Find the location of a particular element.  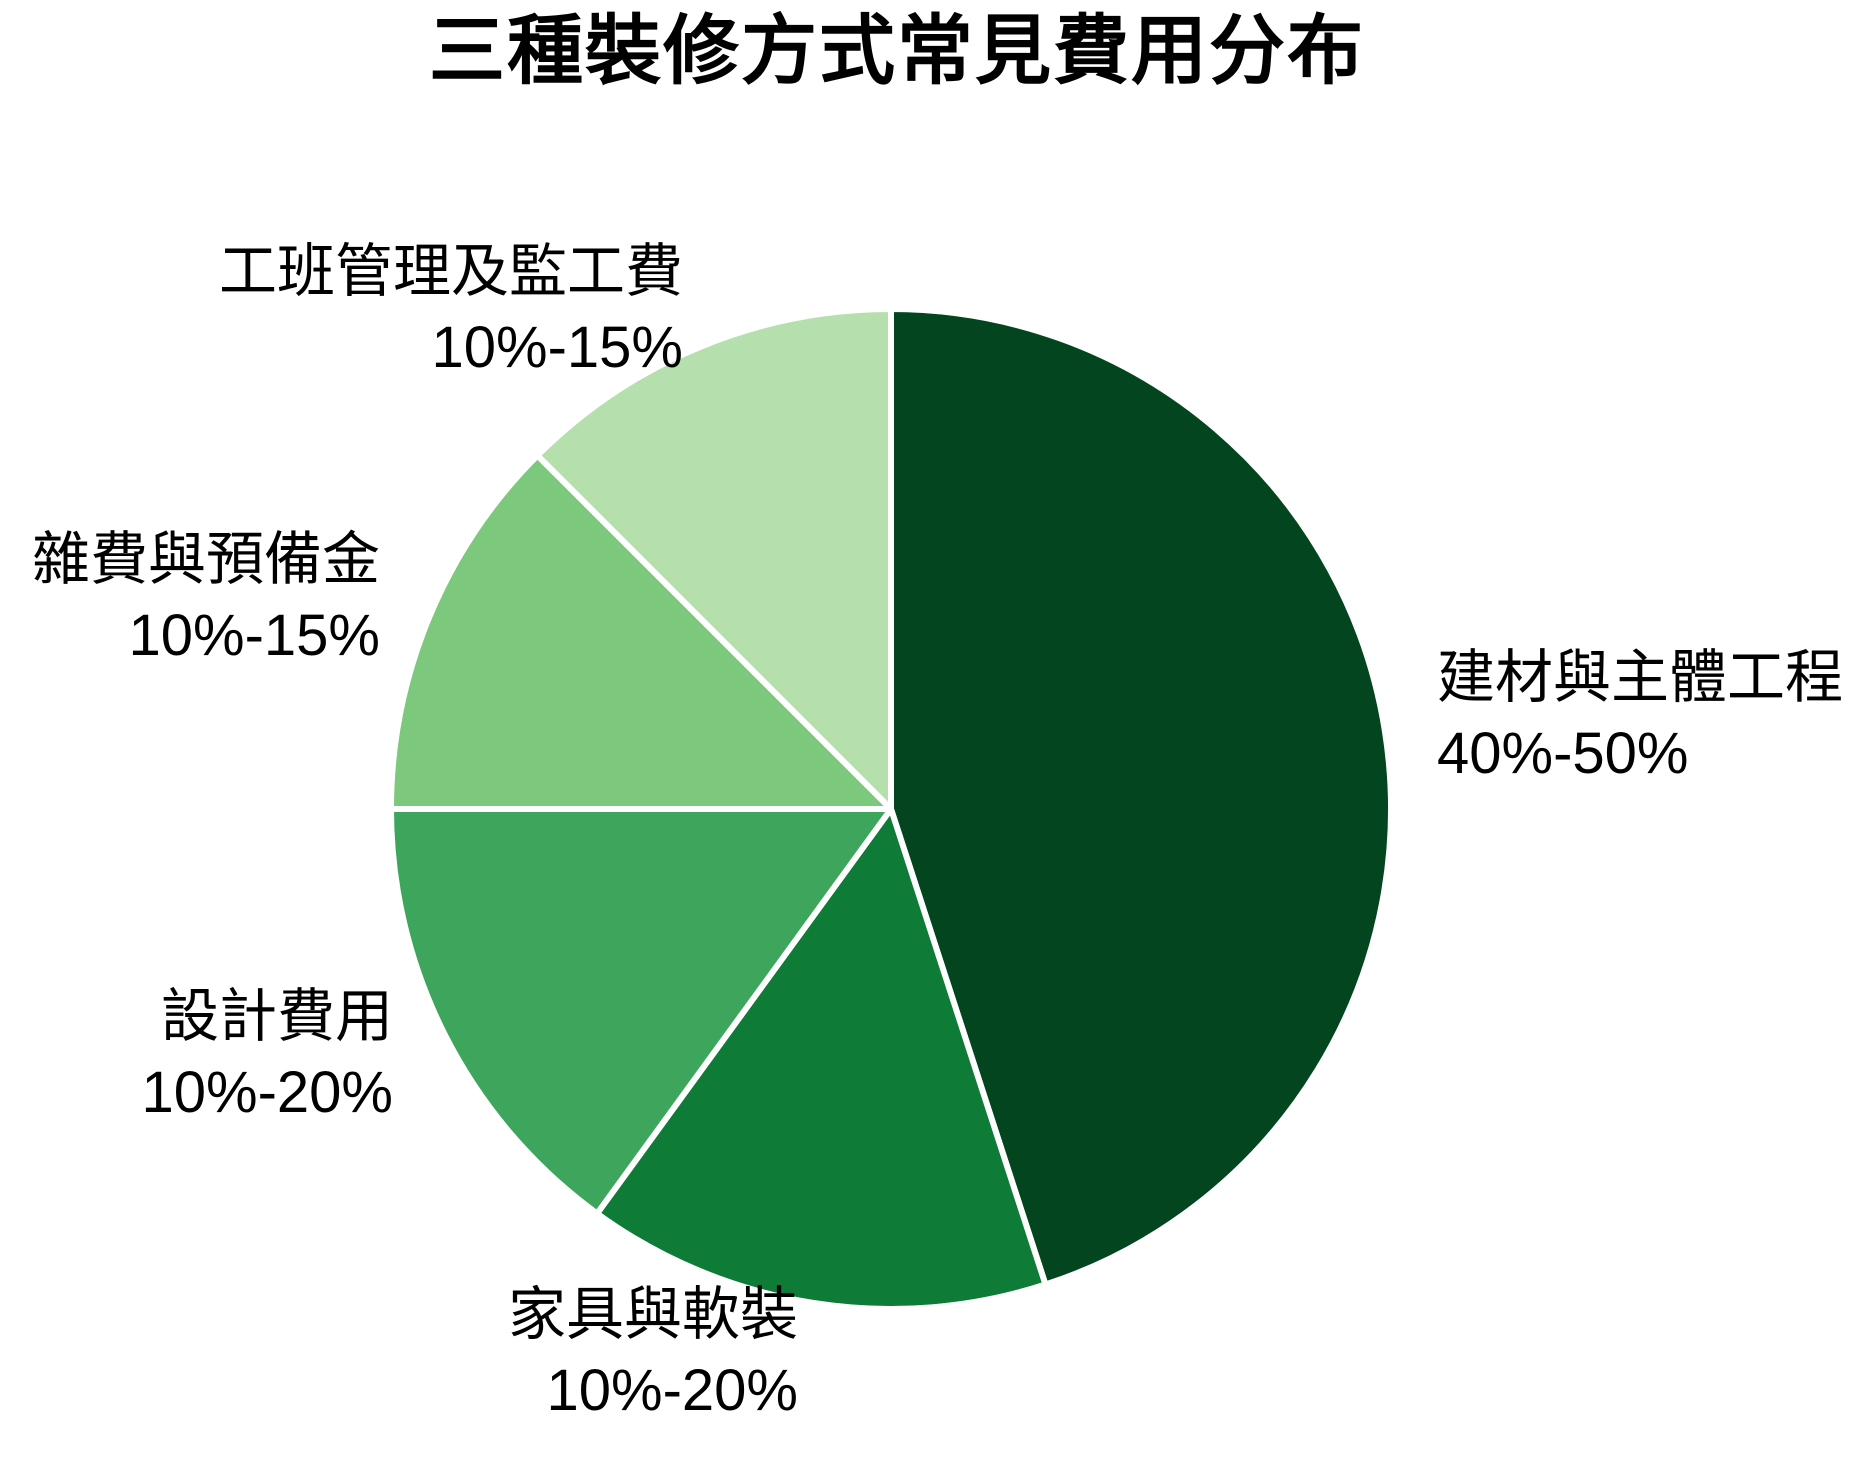

slice-label-design: 設計費用 10%-20% is located at coordinates (267, 1055).